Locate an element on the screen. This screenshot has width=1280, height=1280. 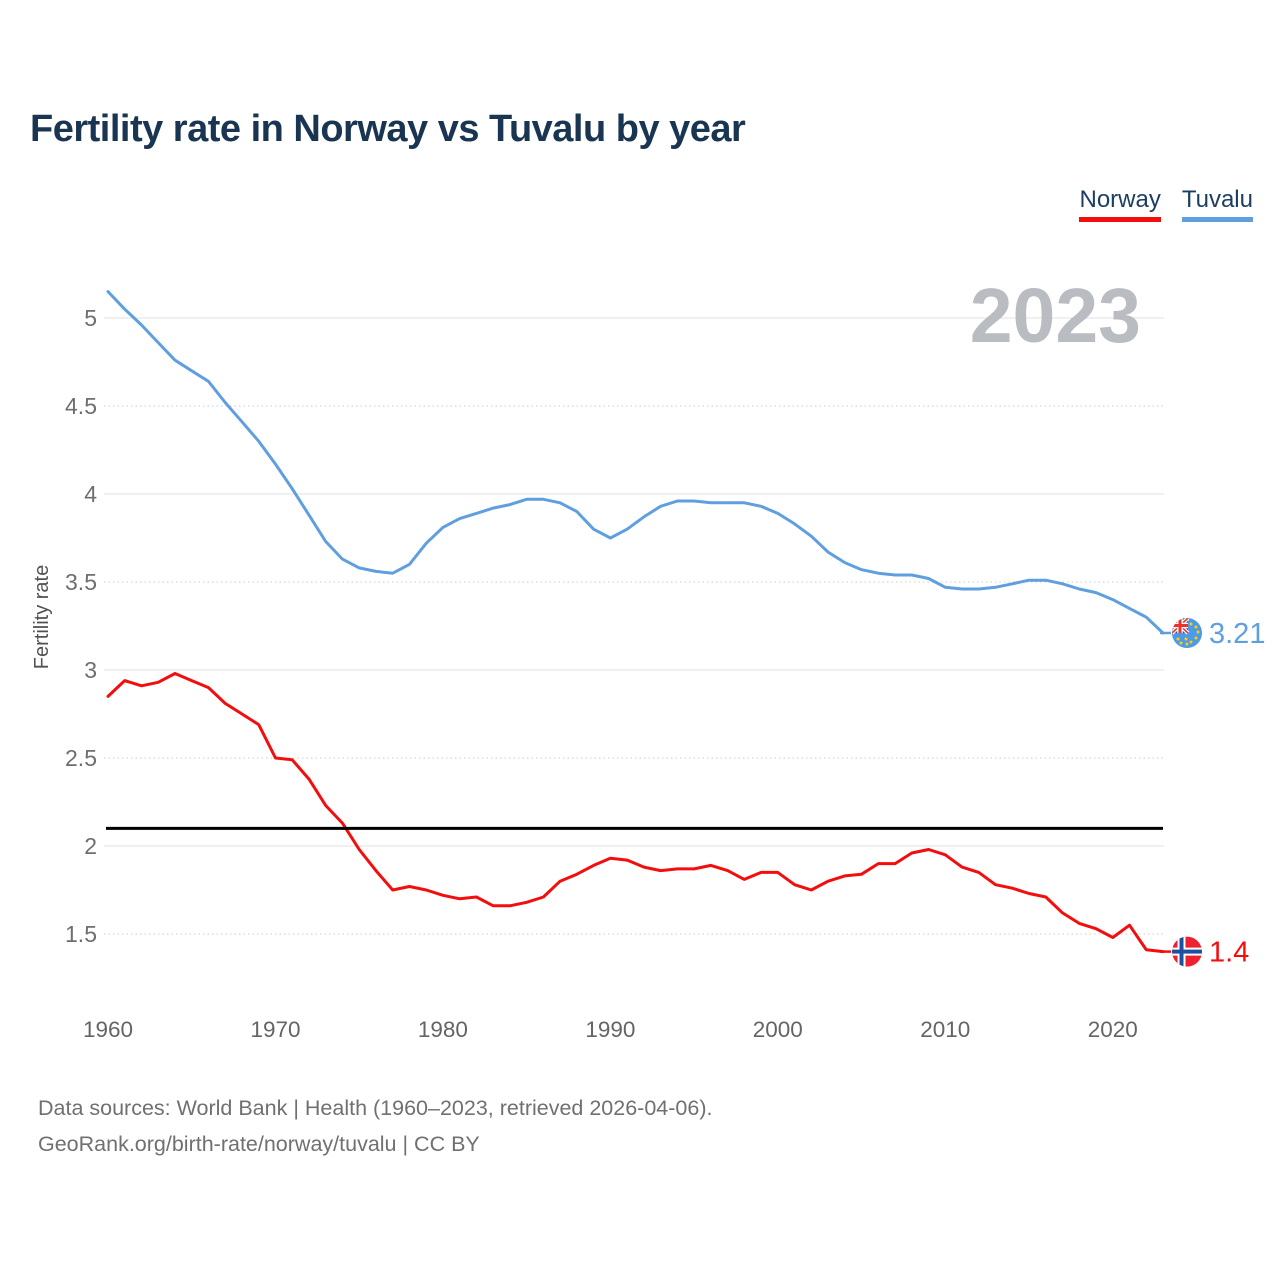
x-tick-label: 1960 is located at coordinates (108, 1029).